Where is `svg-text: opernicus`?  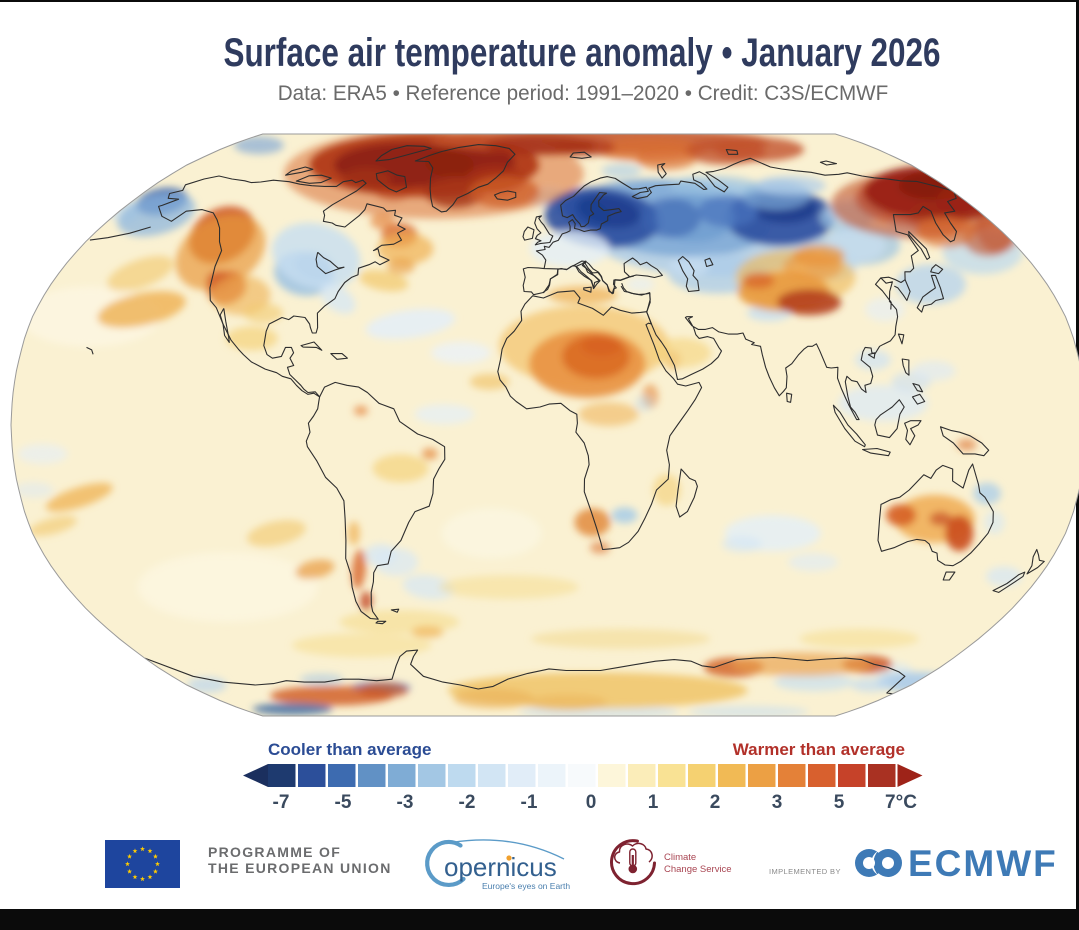 svg-text: opernicus is located at coordinates (500, 867).